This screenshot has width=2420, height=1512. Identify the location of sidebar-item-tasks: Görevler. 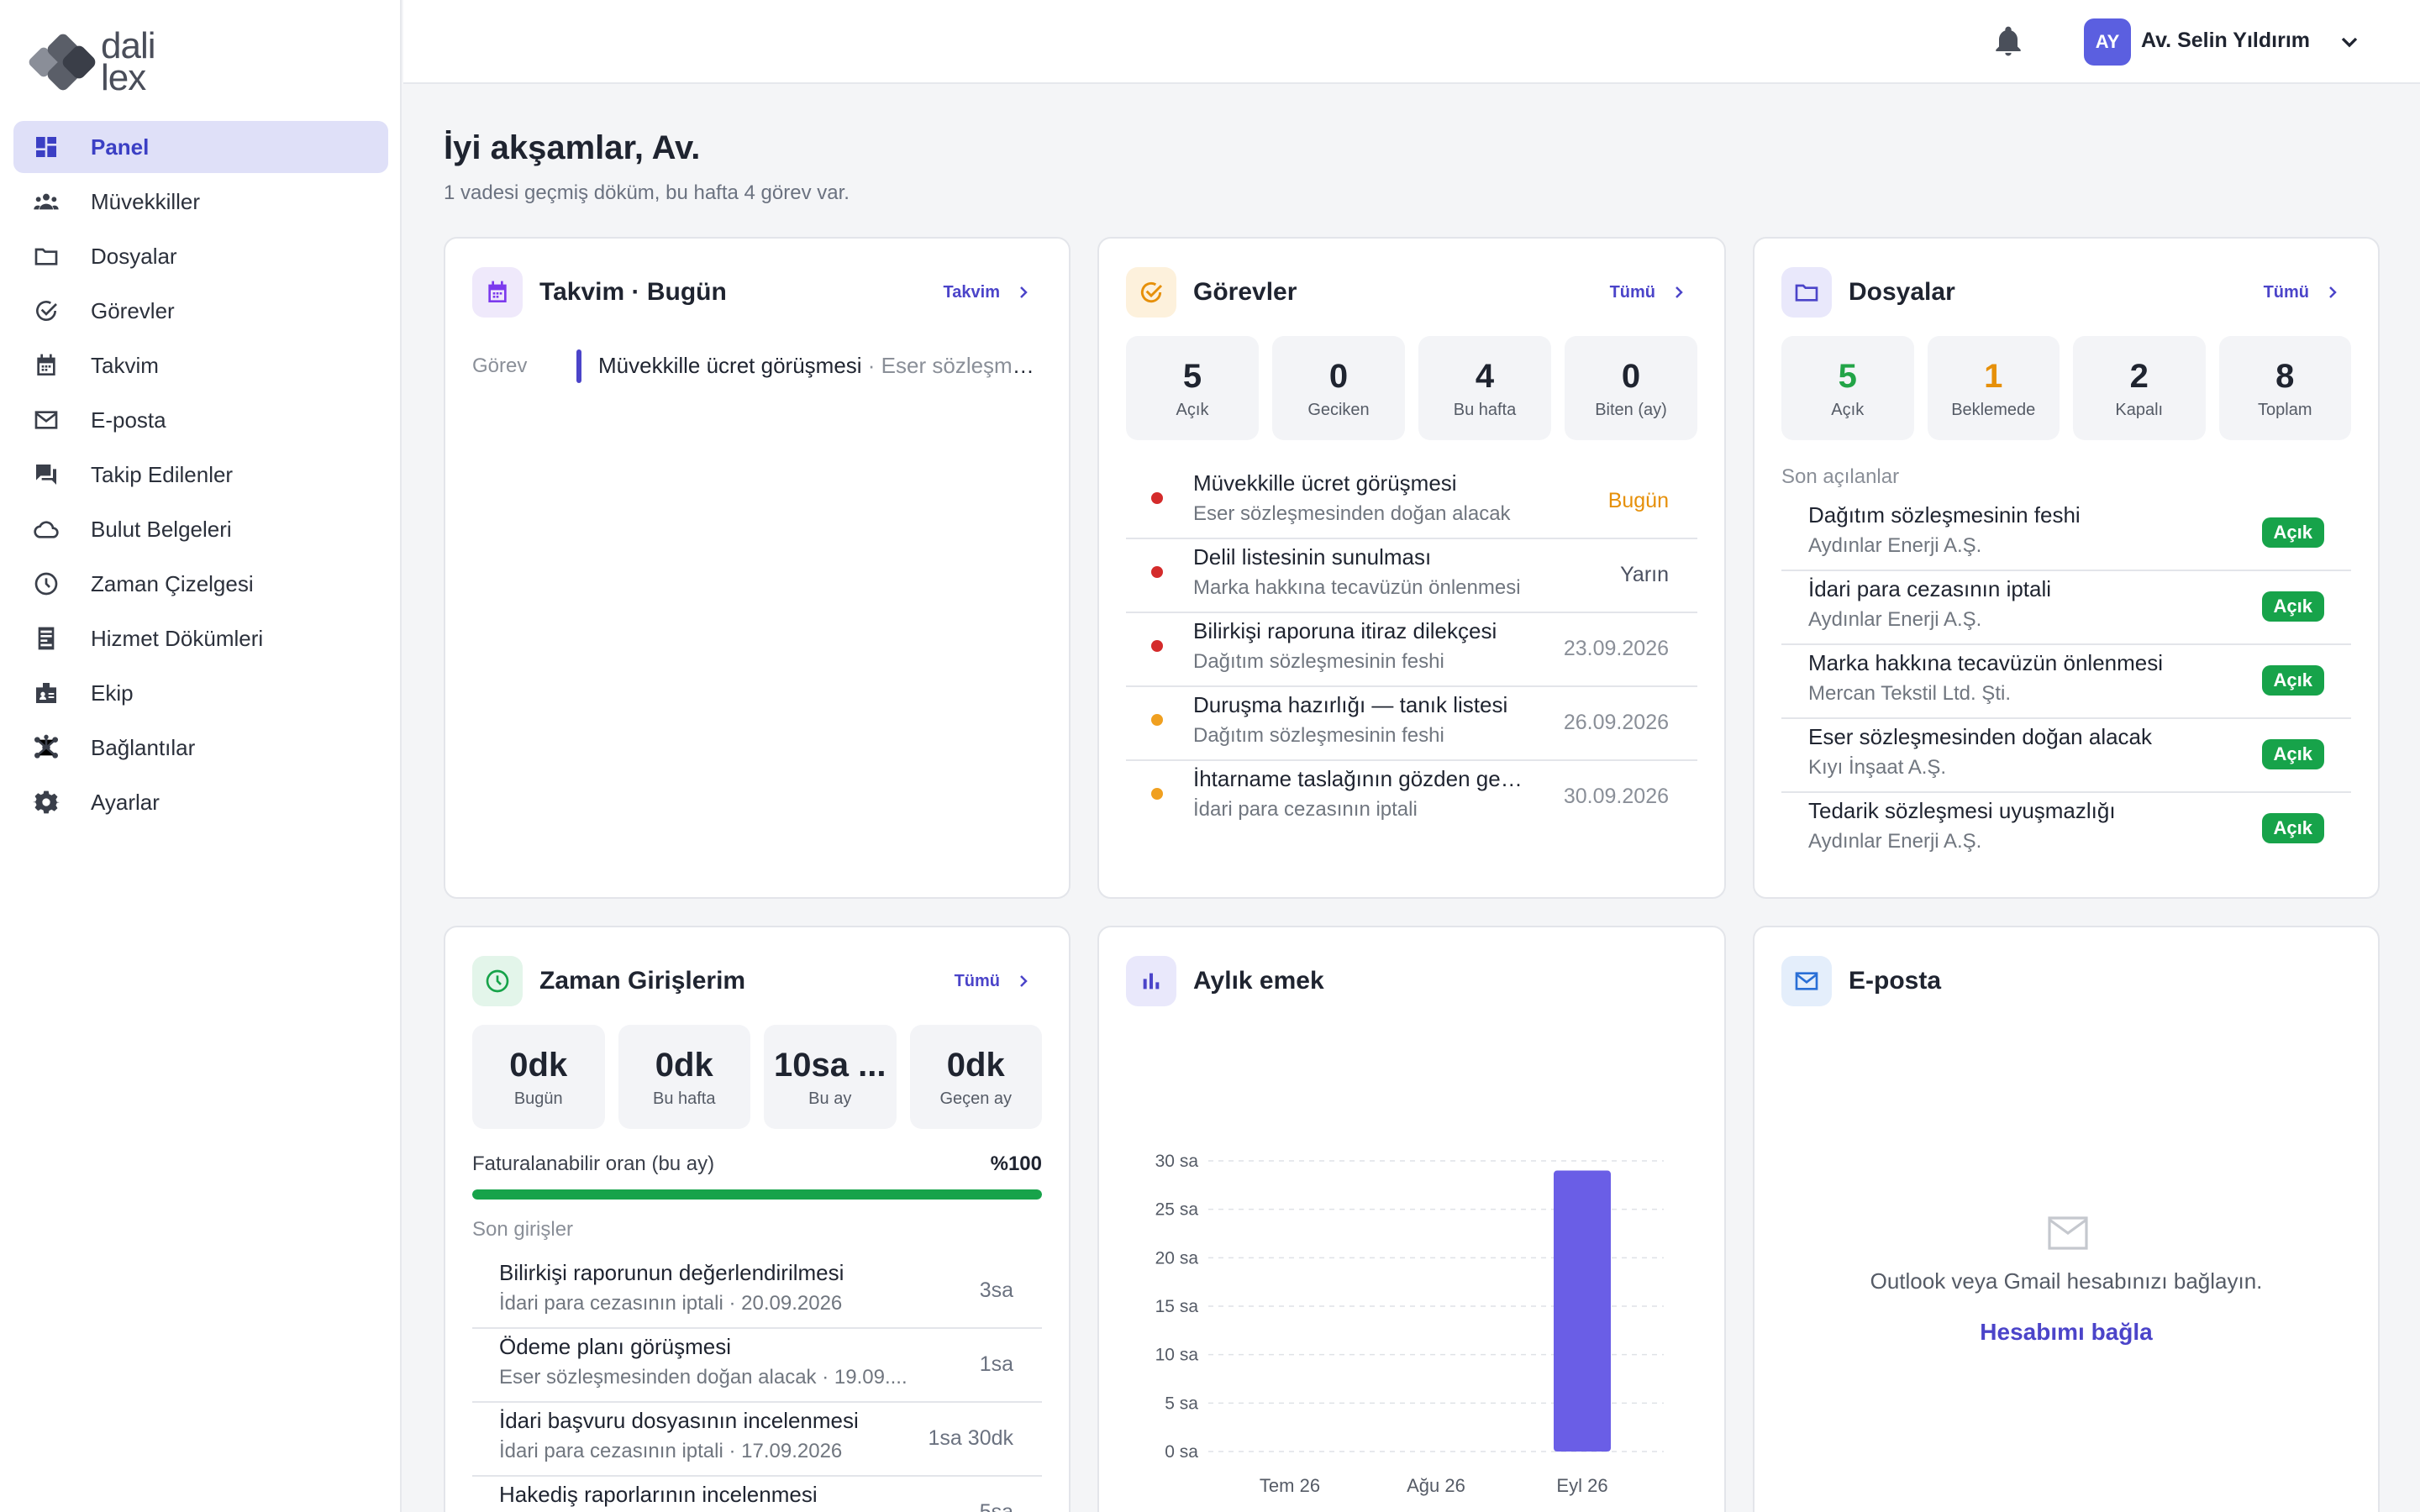
(200, 311).